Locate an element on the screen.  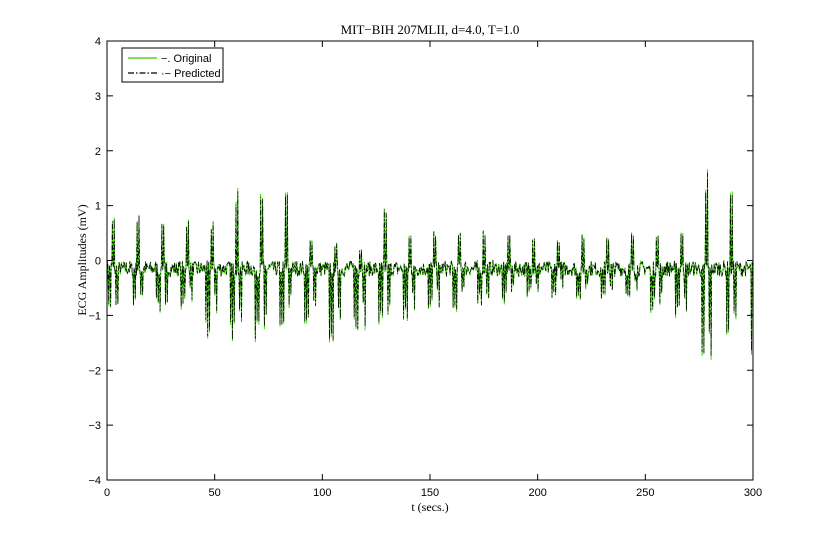
x-tick-label: 100 is located at coordinates (322, 493).